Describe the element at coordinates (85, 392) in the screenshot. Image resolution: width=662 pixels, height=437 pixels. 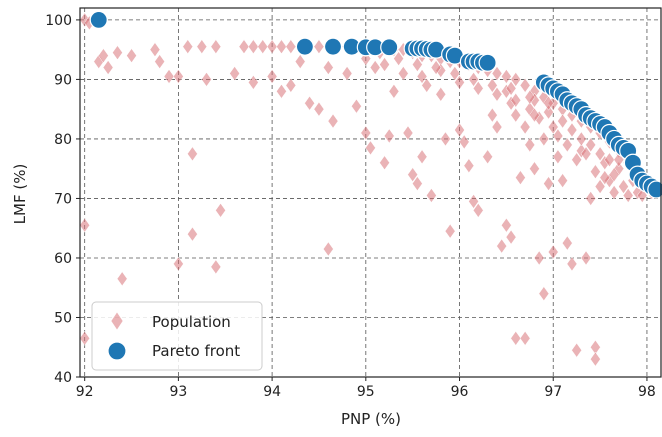
I see `x-tick-label: 92` at that location.